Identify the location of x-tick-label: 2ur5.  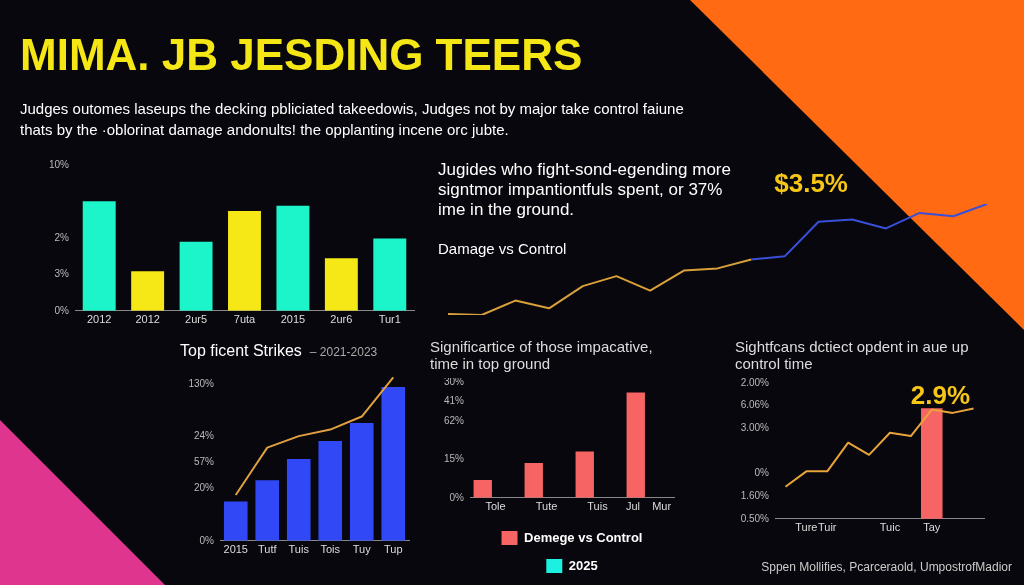
(196, 319).